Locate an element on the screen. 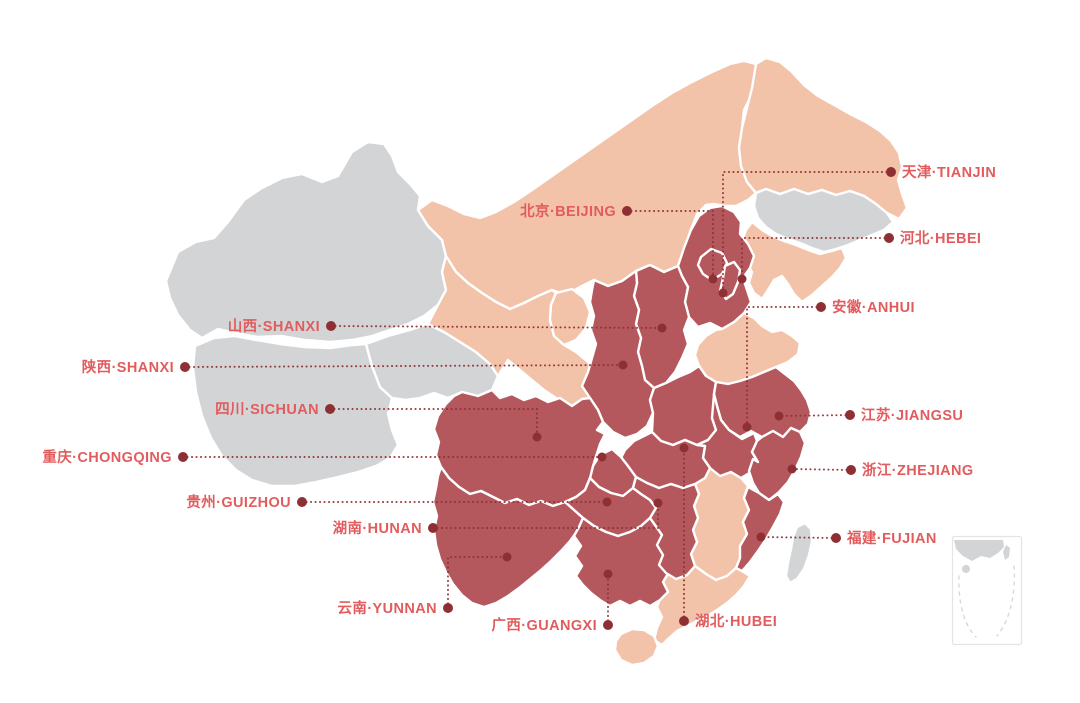 Image resolution: width=1080 pixels, height=703 pixels. connector-jiangsu is located at coordinates (814, 415).